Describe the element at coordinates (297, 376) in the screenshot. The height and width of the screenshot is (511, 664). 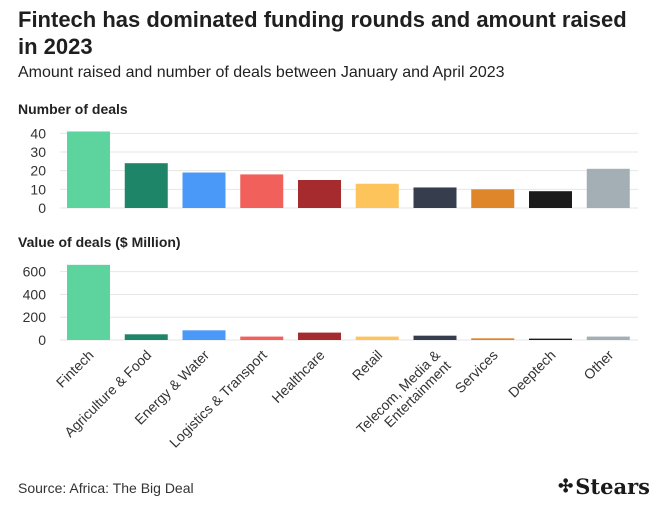
I see `x-tick-label: Healthcare` at that location.